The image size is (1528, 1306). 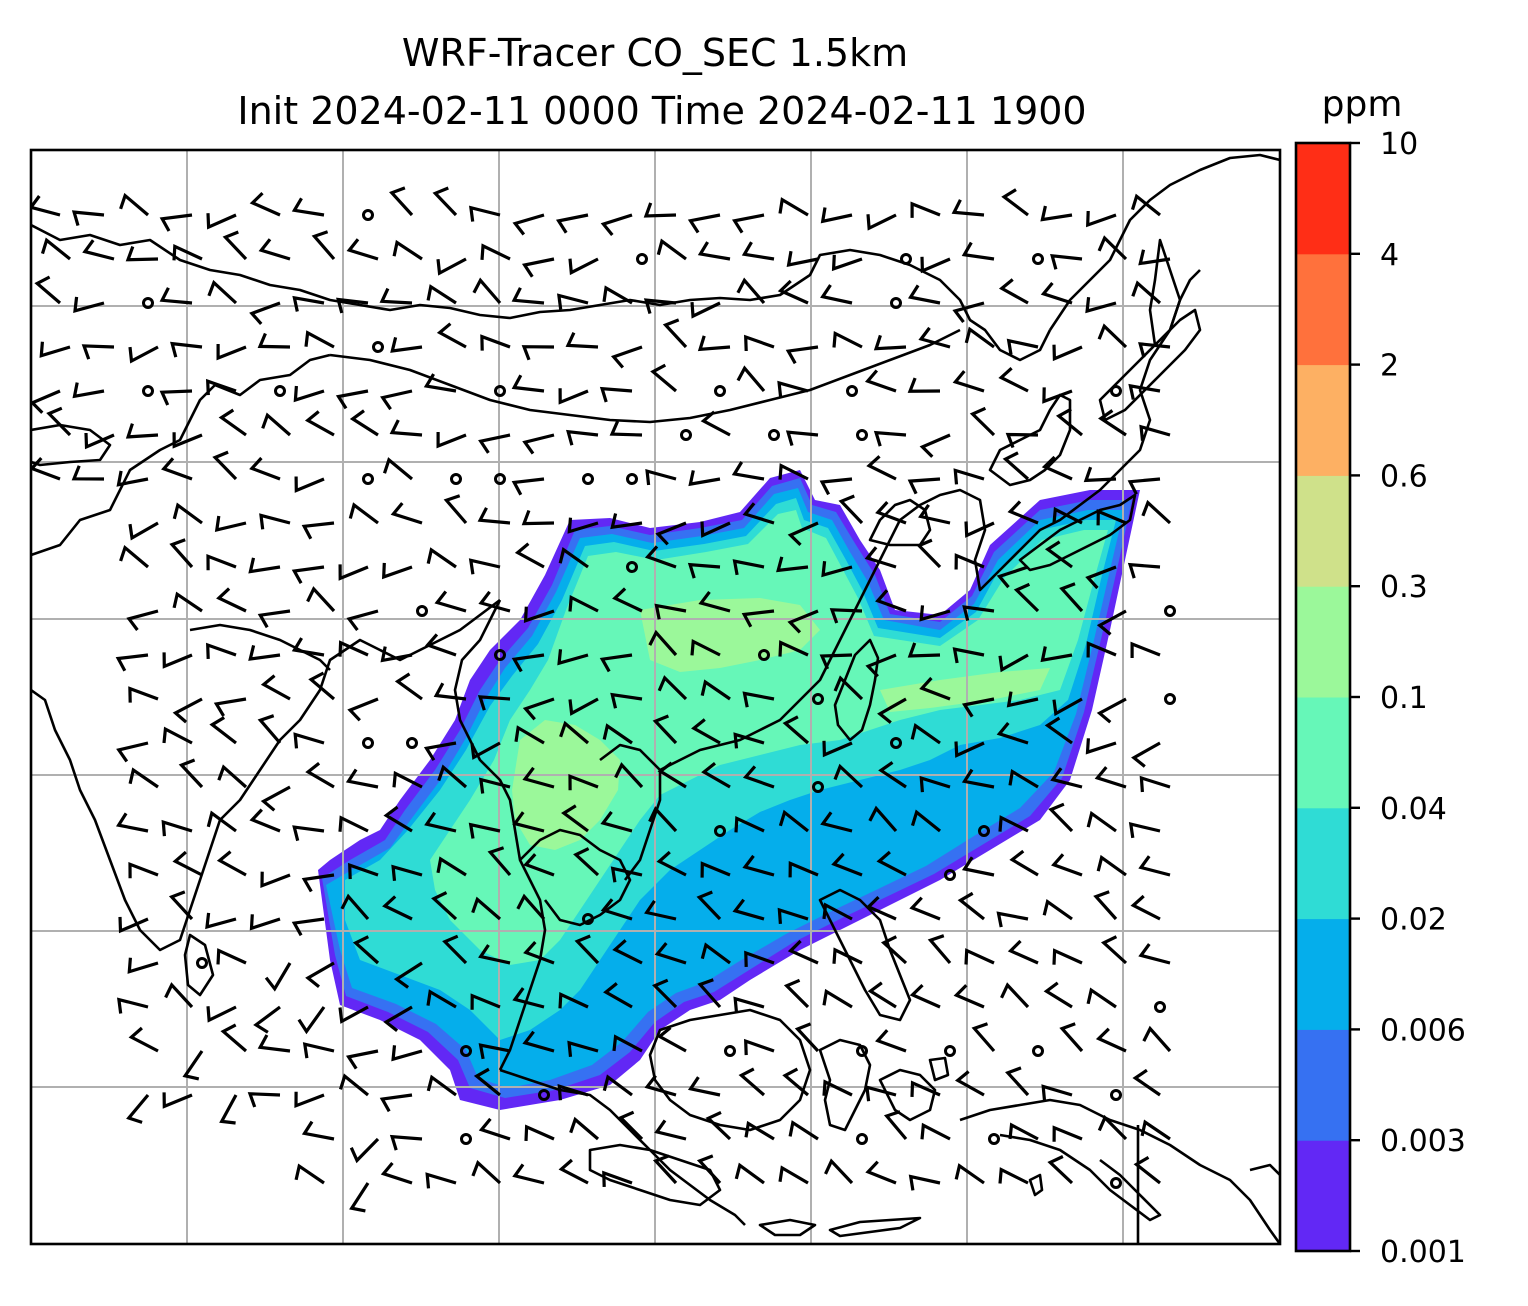 What do you see at coordinates (1413, 920) in the screenshot?
I see `colorbar-tick-label: 0.02` at bounding box center [1413, 920].